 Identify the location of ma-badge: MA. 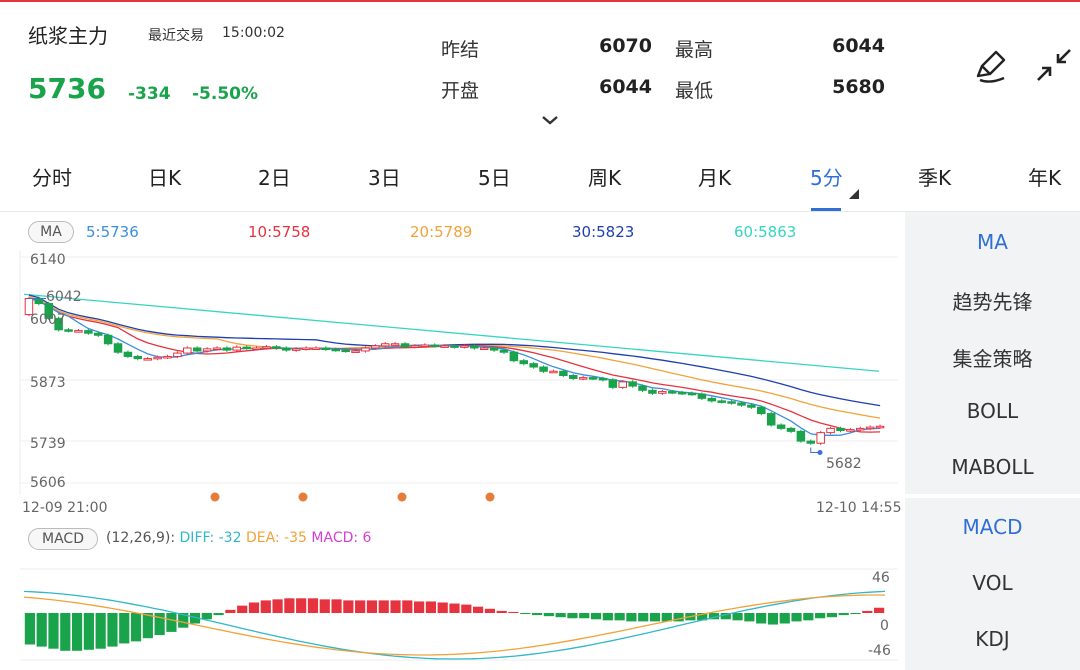
(51, 232).